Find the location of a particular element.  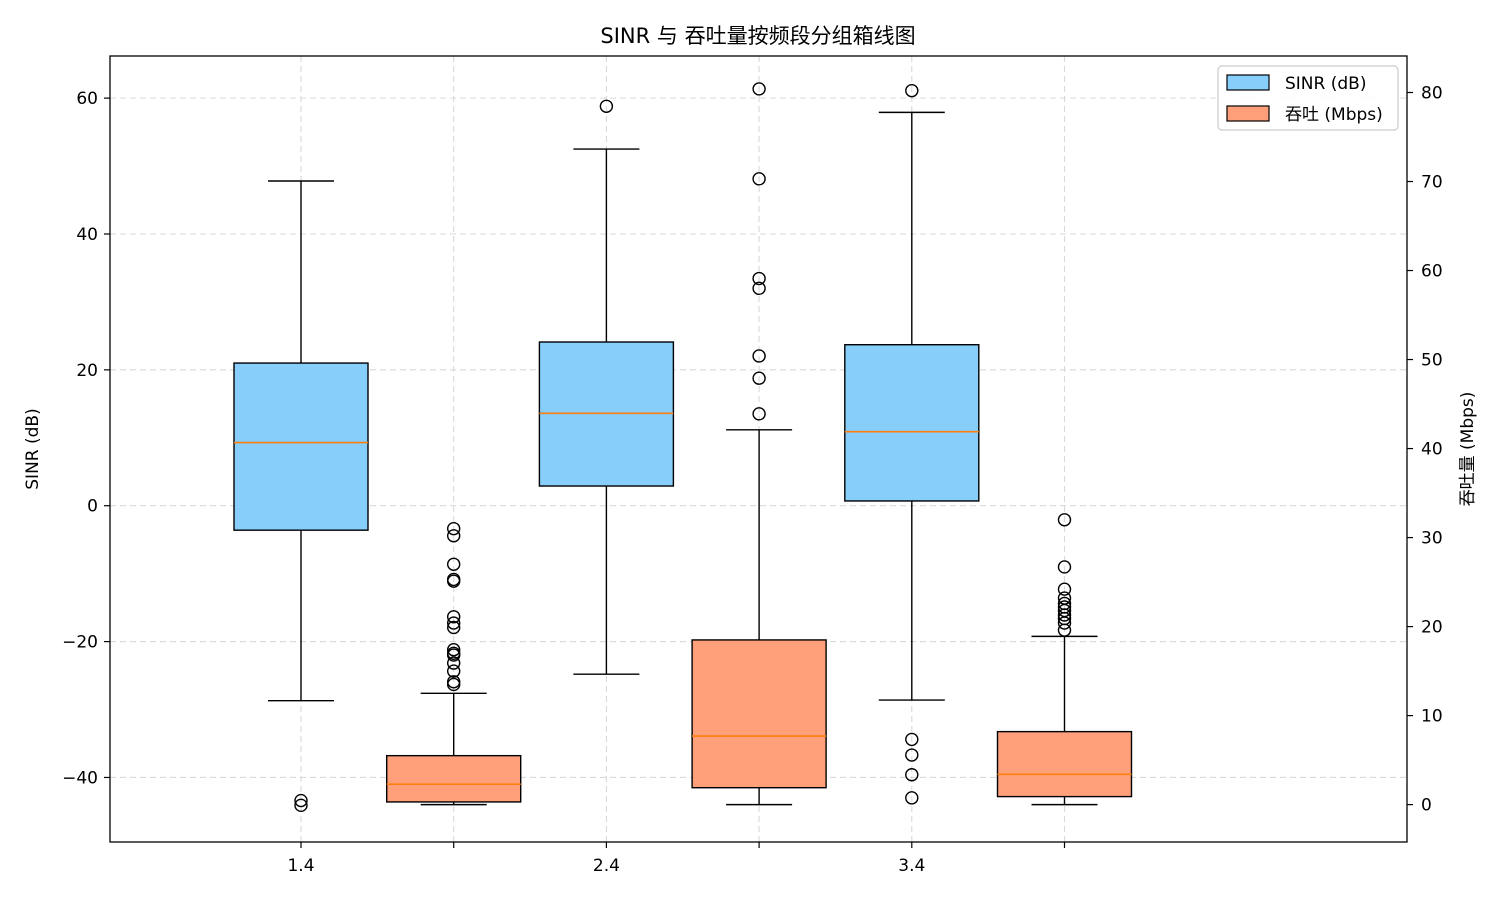

y-tick-label-right: 80 is located at coordinates (1432, 93).